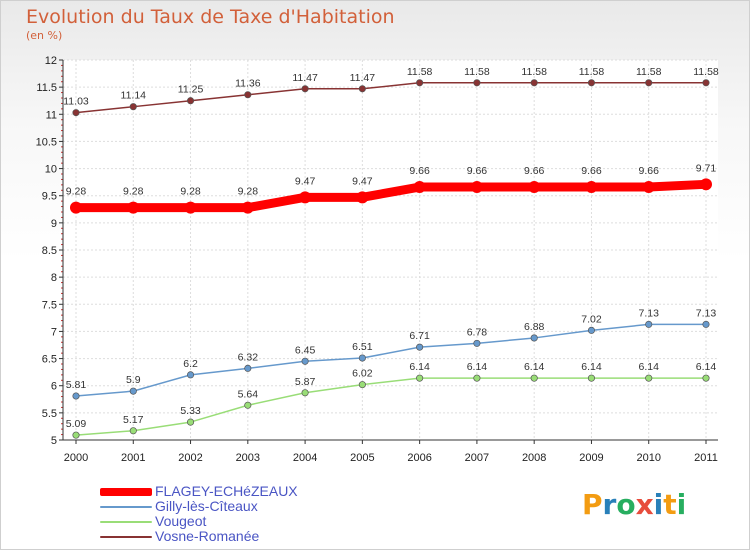  Describe the element at coordinates (305, 181) in the screenshot. I see `data-label: 9.47` at that location.